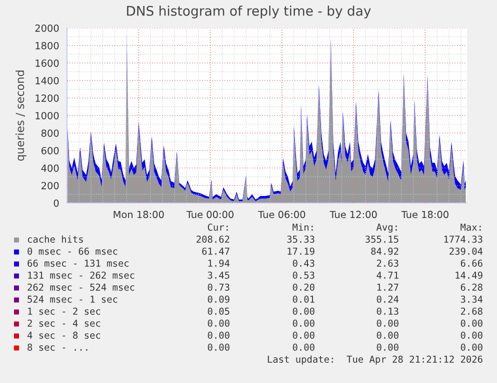  I want to click on y-tick-label: 600, so click(50, 150).